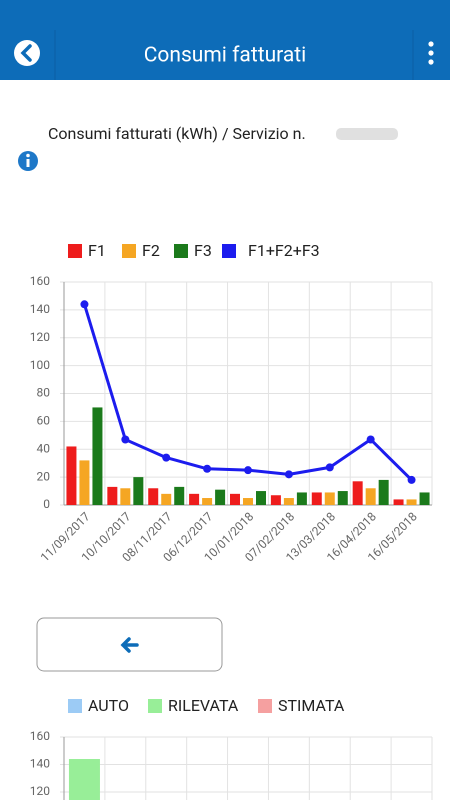 Image resolution: width=450 pixels, height=800 pixels. What do you see at coordinates (367, 134) in the screenshot?
I see `redacted-number` at bounding box center [367, 134].